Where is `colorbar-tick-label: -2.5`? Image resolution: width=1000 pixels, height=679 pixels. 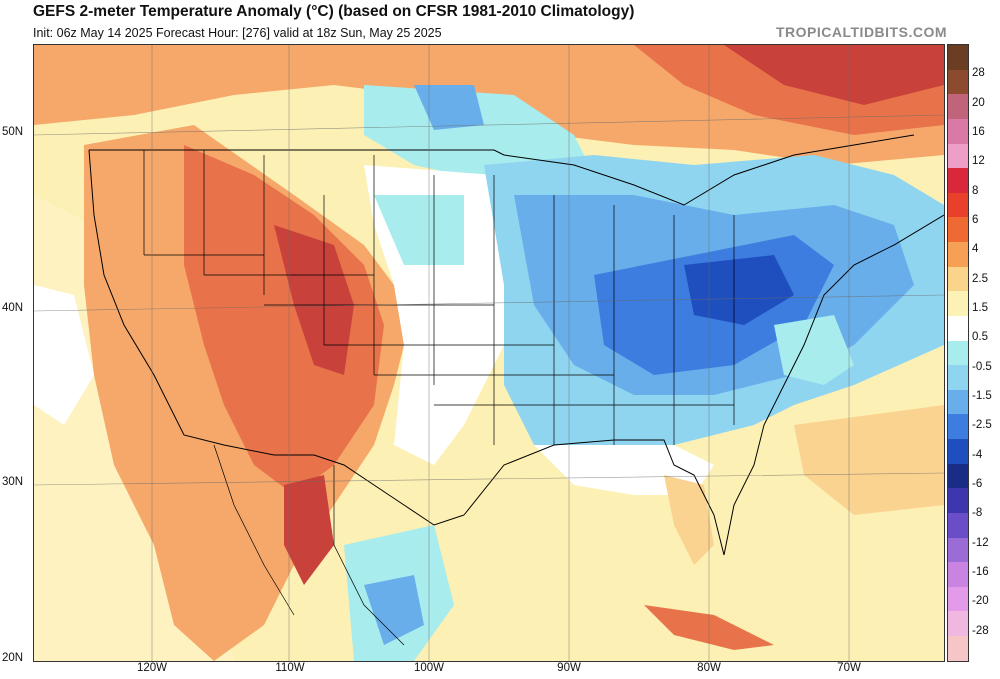 colorbar-tick-label: -2.5 is located at coordinates (982, 425).